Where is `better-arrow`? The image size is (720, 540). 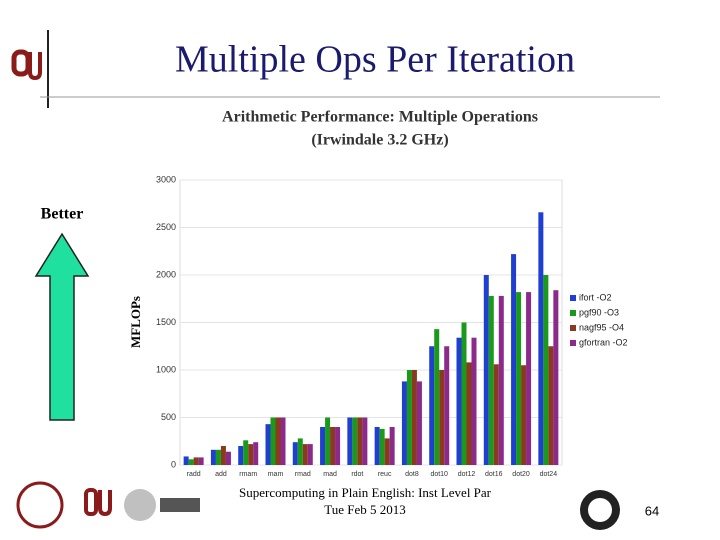 better-arrow is located at coordinates (62, 326).